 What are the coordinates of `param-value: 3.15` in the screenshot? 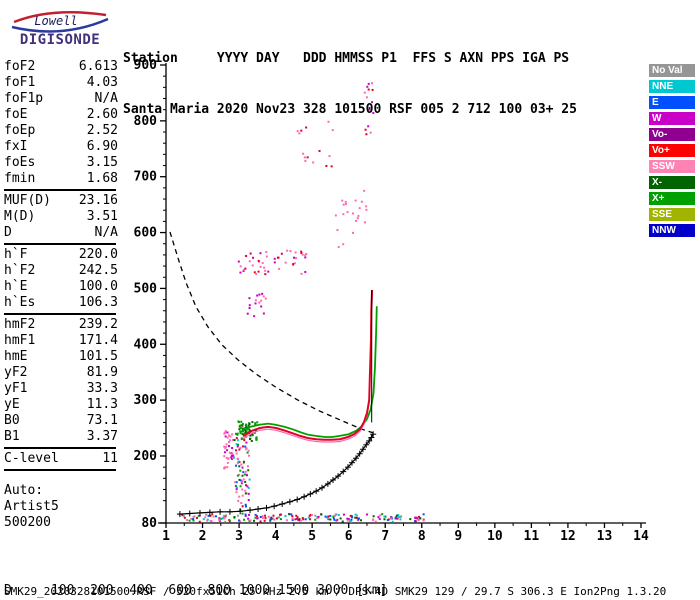 It's located at (102, 162).